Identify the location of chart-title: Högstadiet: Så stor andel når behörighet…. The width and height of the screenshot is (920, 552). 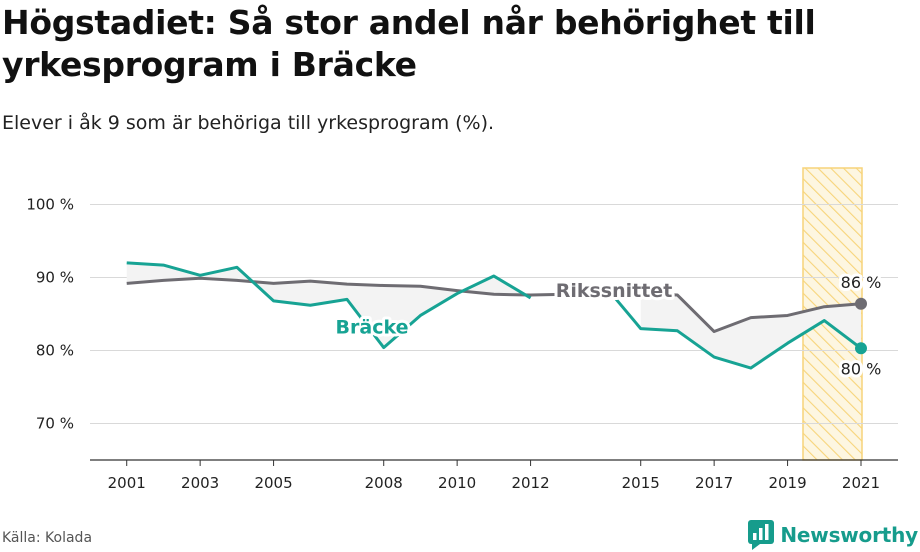
(409, 43).